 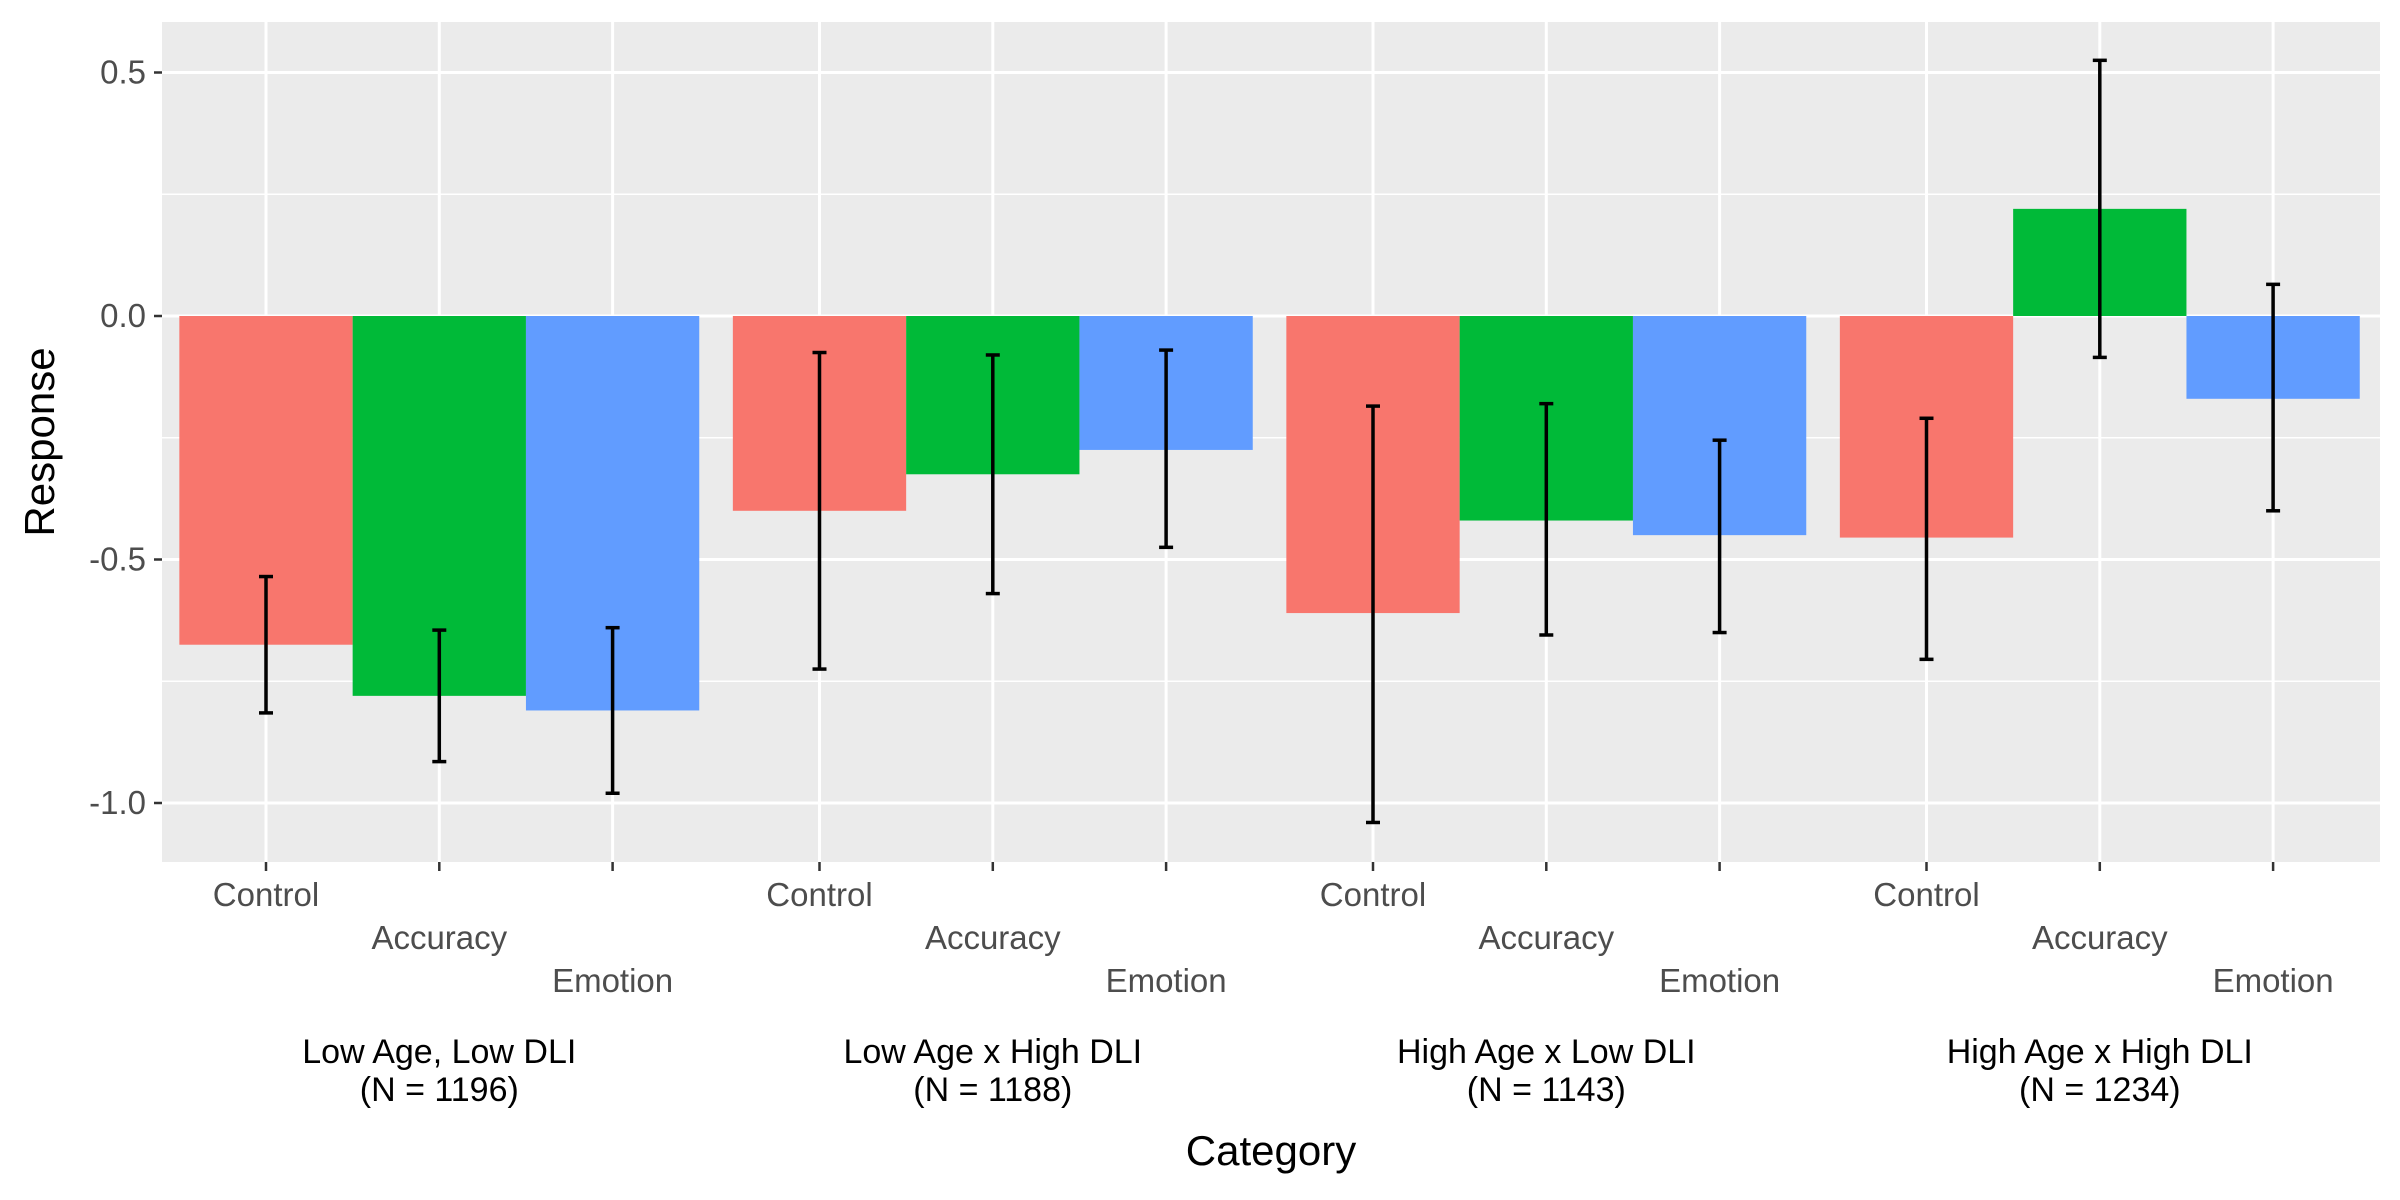 I want to click on group-label: Low Age, Low DLI, so click(x=439, y=1052).